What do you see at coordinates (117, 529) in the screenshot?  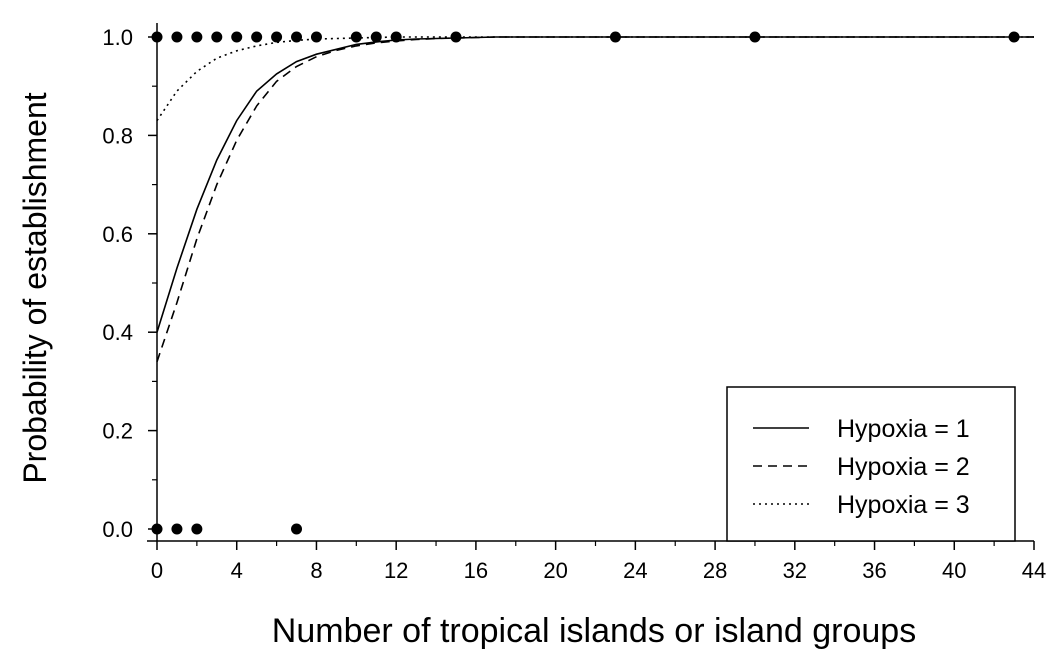 I see `y-tick-label: 0.0` at bounding box center [117, 529].